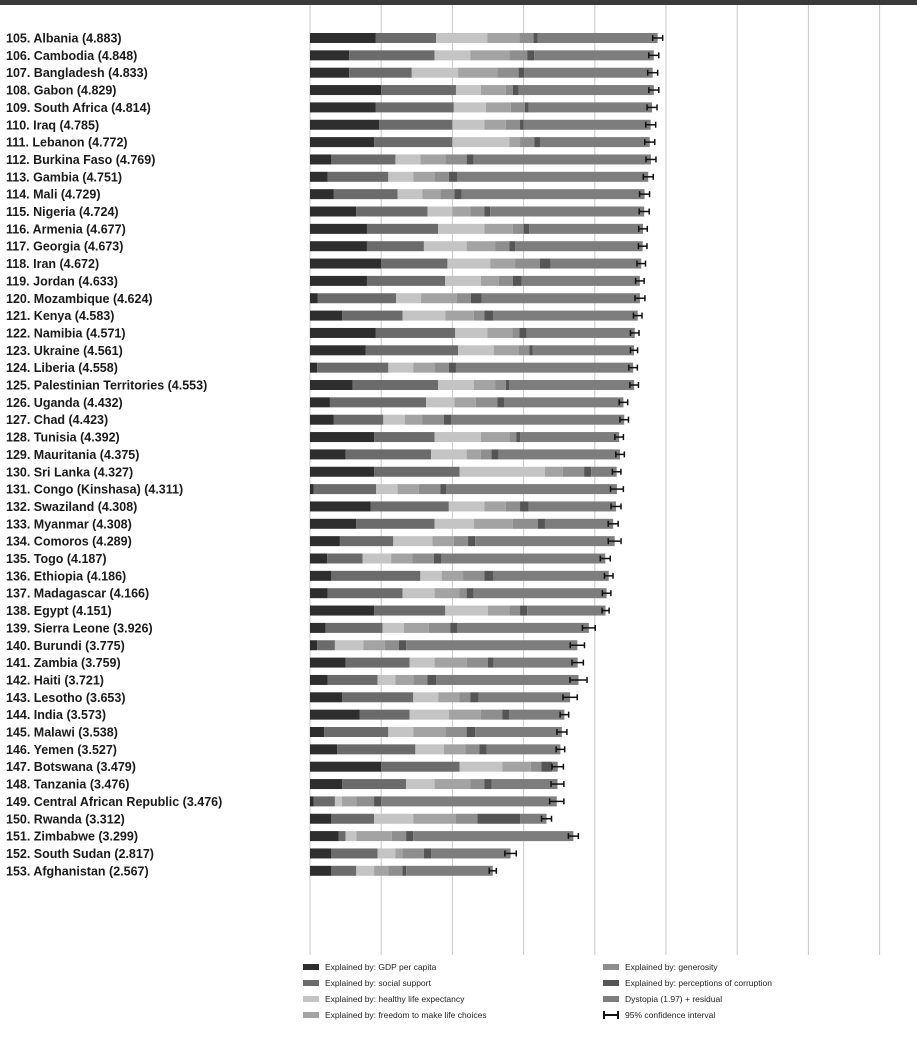 The width and height of the screenshot is (917, 1042). What do you see at coordinates (67, 785) in the screenshot?
I see `row-label: 148. Tanzania (3.476)` at bounding box center [67, 785].